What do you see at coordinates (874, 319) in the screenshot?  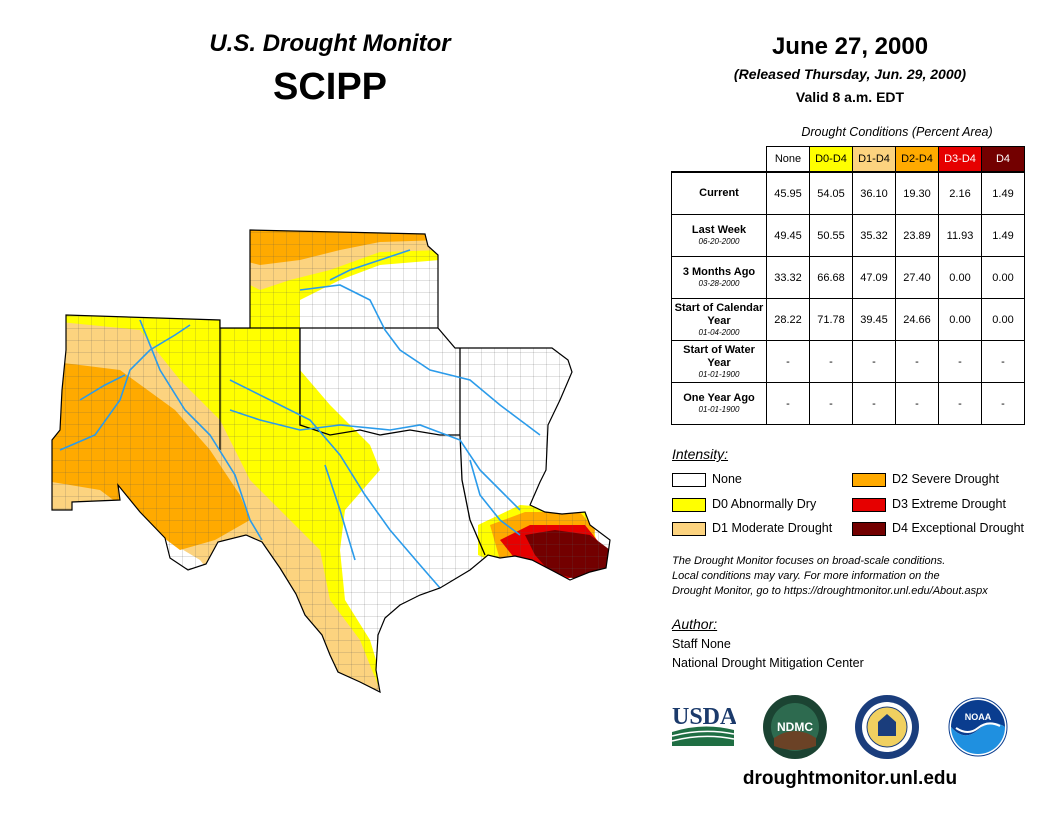 I see `table-cell: 39.45` at bounding box center [874, 319].